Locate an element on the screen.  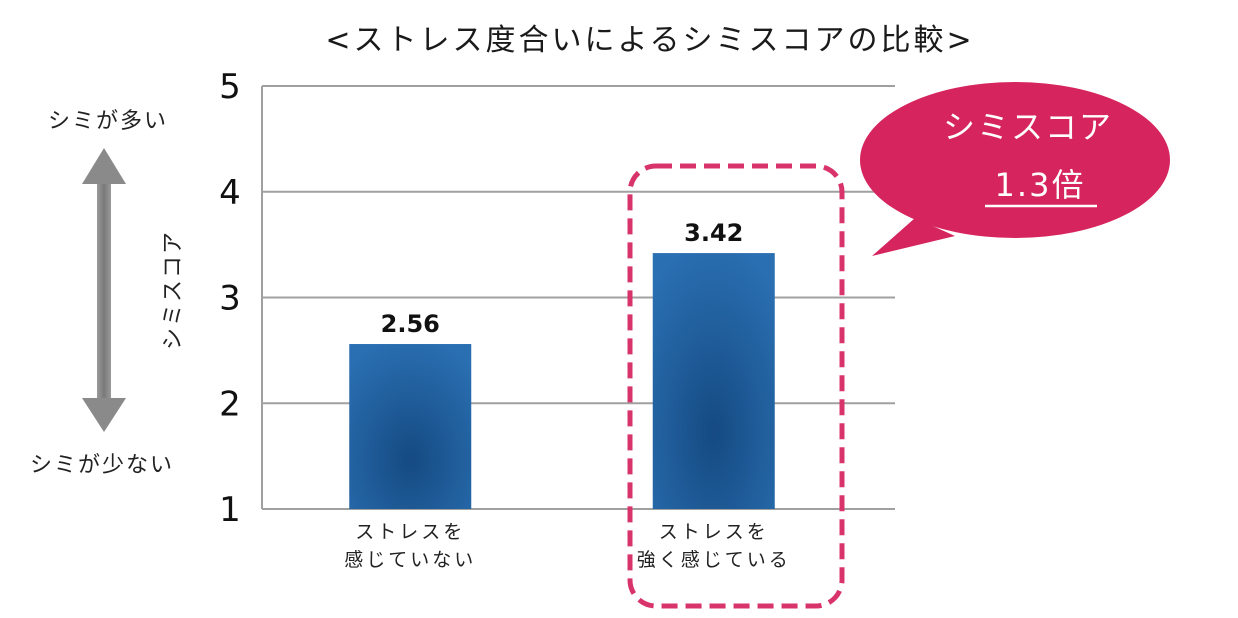
y-tick-labels: 1 2 3 4 5 is located at coordinates (230, 298).